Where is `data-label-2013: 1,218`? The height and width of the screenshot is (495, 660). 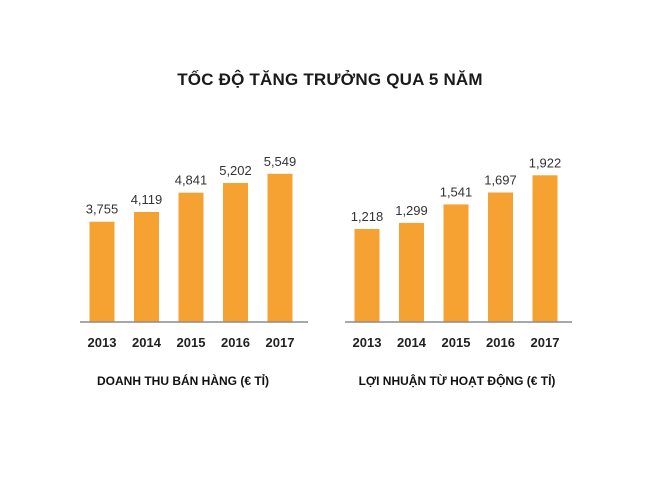
data-label-2013: 1,218 is located at coordinates (367, 216).